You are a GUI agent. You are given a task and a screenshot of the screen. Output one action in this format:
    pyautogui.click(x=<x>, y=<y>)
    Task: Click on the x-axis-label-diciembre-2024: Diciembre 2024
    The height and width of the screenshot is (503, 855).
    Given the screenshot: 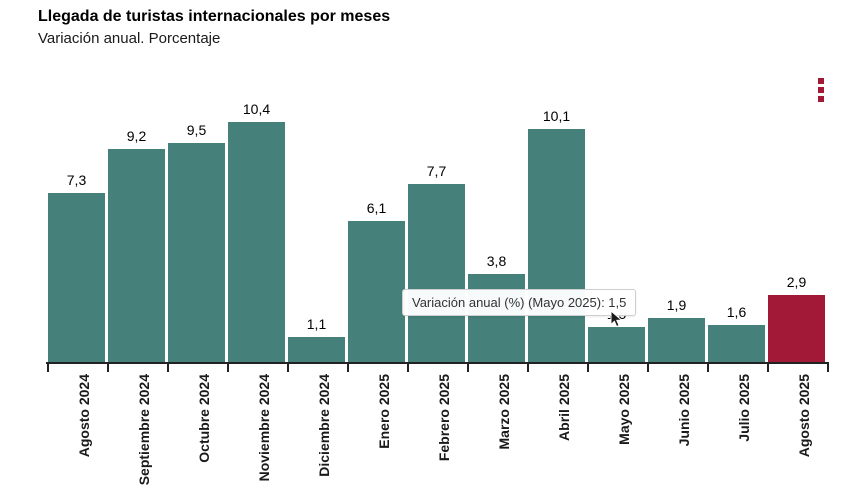 What is the action you would take?
    pyautogui.click(x=324, y=425)
    